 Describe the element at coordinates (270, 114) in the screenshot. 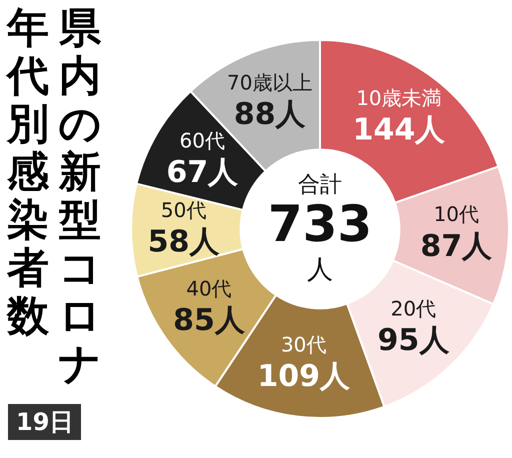

I see `data-label: 88人` at that location.